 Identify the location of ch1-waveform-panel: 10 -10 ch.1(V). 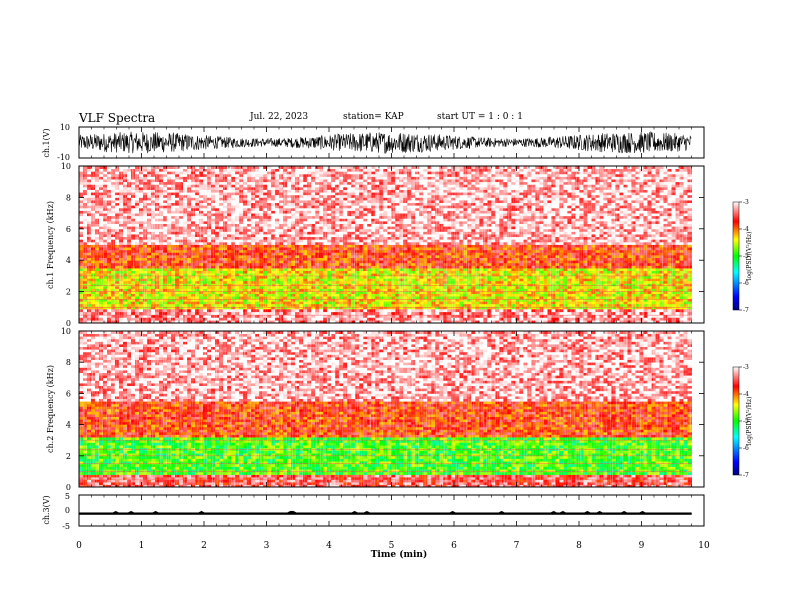
(373, 142).